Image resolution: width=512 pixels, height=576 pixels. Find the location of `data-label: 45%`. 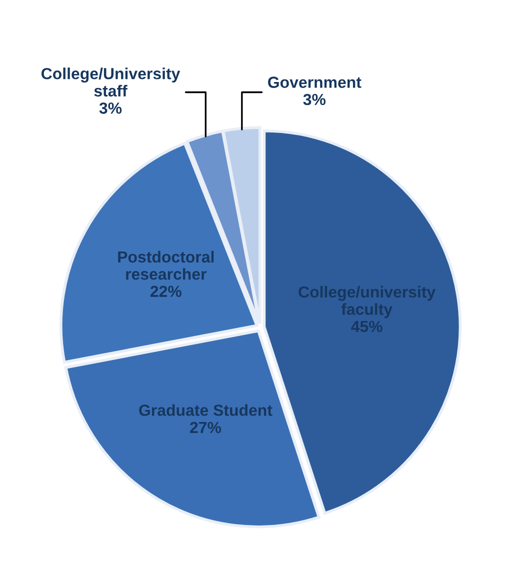

data-label: 45% is located at coordinates (366, 326).